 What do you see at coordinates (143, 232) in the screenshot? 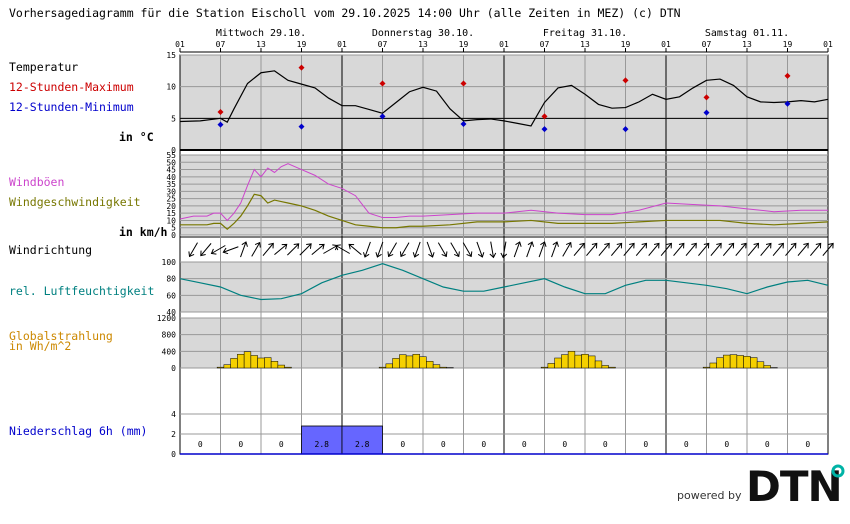
I see `label-wind-unit: in km/h` at bounding box center [143, 232].